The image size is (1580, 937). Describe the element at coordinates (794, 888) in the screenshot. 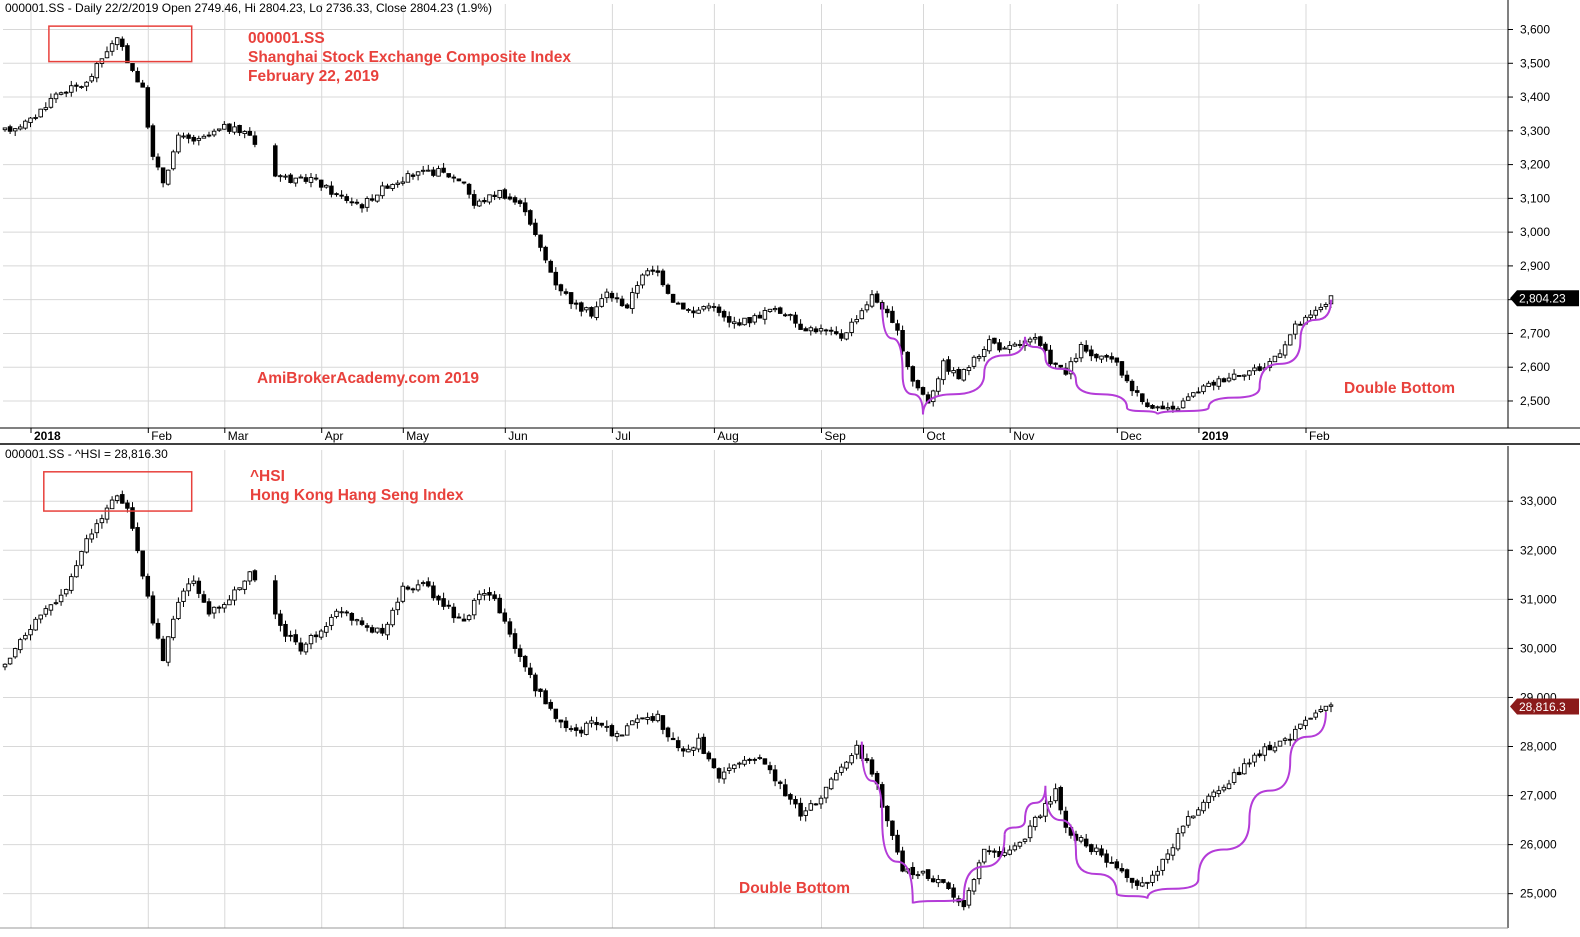

I see `pattern-label: Double Bottom` at that location.